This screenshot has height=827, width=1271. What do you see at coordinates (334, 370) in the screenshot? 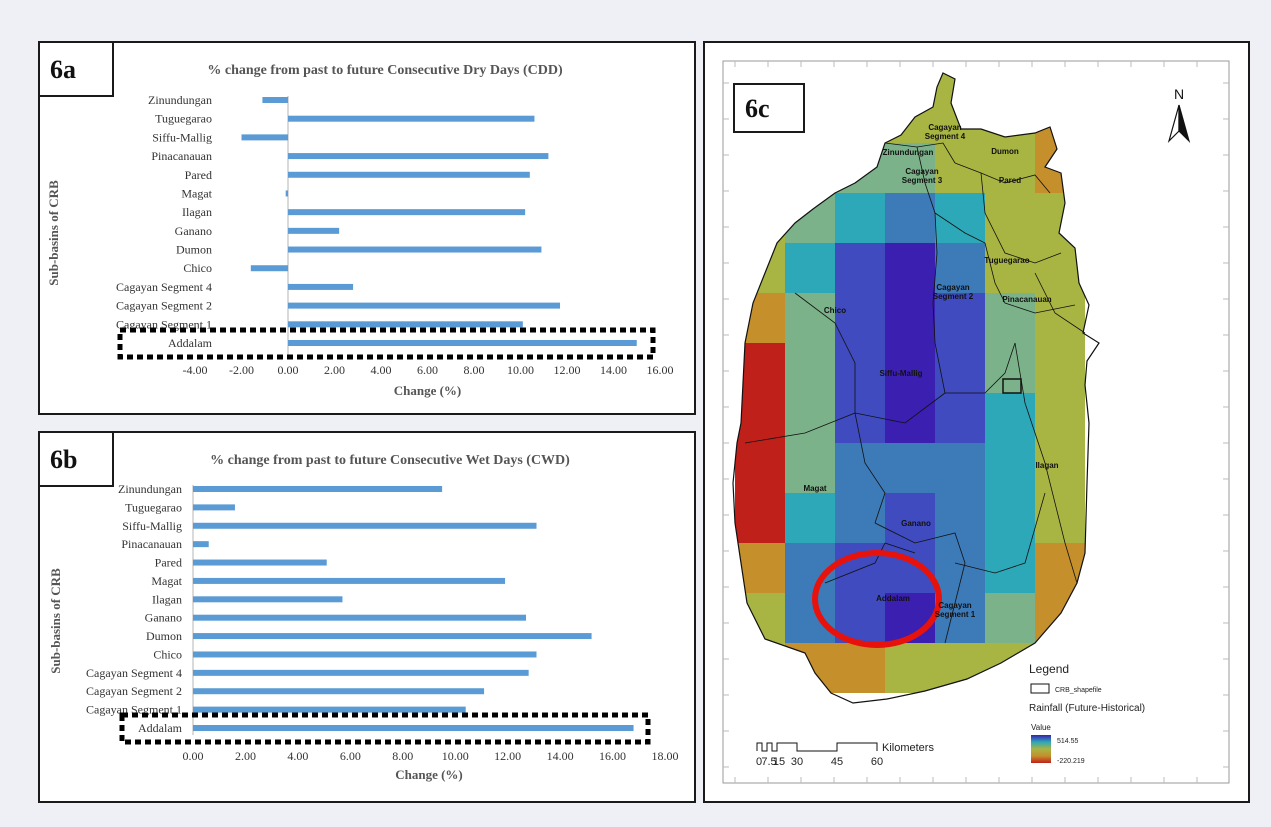
I see `x-tick-label: 2.00` at bounding box center [334, 370].